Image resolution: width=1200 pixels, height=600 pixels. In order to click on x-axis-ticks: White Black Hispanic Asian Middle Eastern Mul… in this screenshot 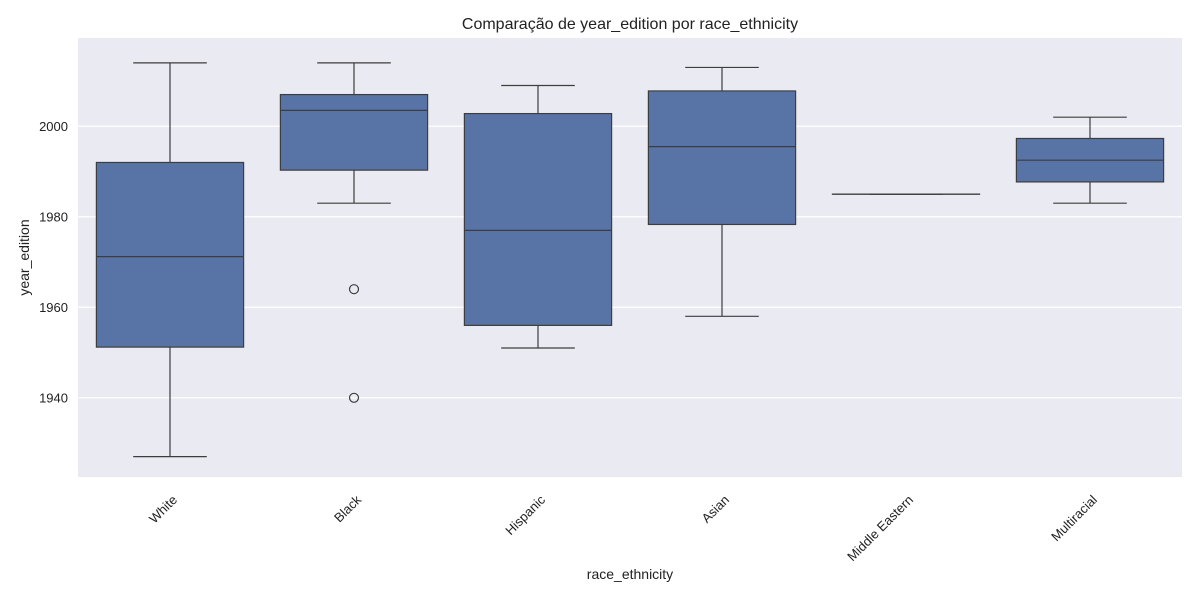, I will do `click(623, 528)`.